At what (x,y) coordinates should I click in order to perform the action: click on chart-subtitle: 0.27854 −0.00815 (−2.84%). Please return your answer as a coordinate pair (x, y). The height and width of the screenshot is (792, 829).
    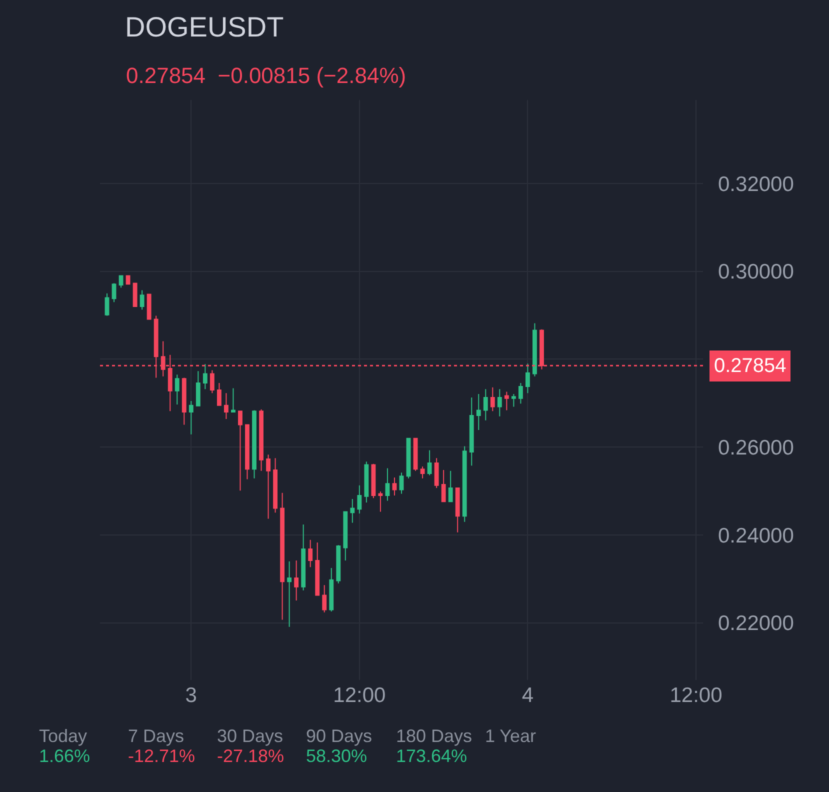
    Looking at the image, I should click on (266, 75).